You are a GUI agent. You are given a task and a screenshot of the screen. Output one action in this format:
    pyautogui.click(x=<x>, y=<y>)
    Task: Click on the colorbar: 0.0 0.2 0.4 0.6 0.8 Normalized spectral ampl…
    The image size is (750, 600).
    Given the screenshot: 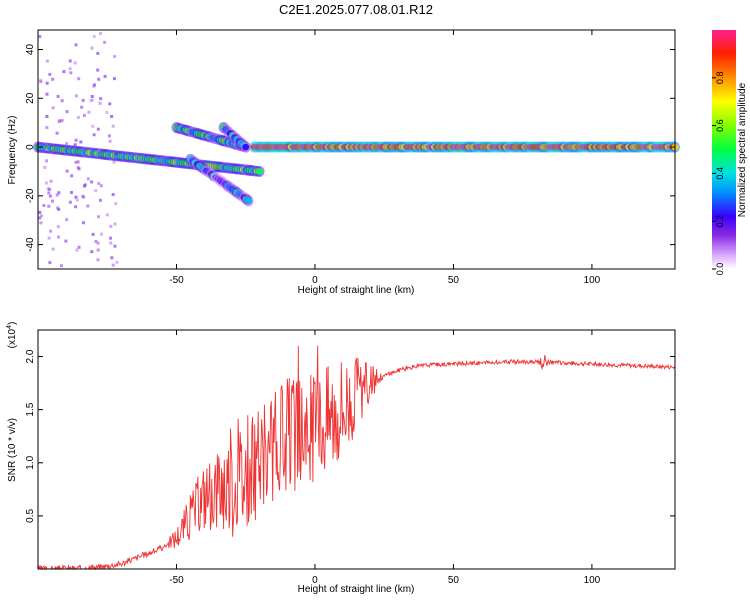 What is the action you would take?
    pyautogui.click(x=730, y=152)
    